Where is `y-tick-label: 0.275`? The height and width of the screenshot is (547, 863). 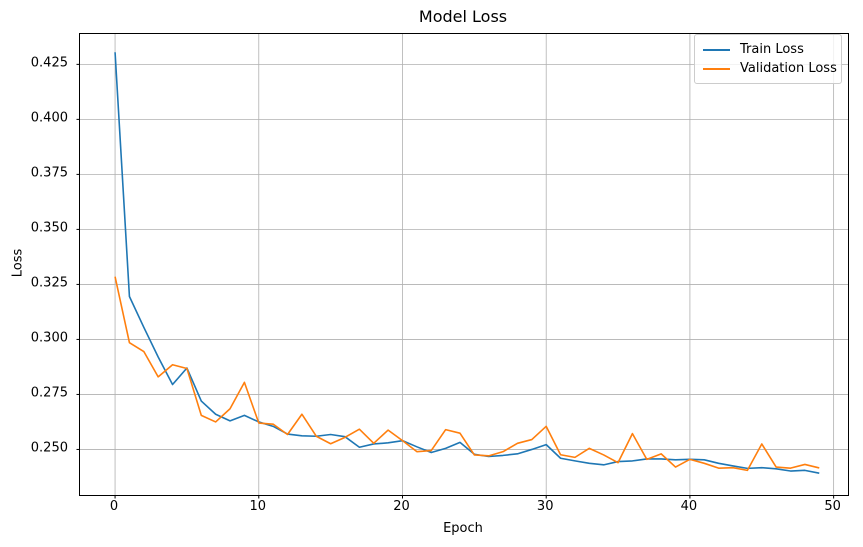
y-tick-label: 0.275 is located at coordinates (49, 393).